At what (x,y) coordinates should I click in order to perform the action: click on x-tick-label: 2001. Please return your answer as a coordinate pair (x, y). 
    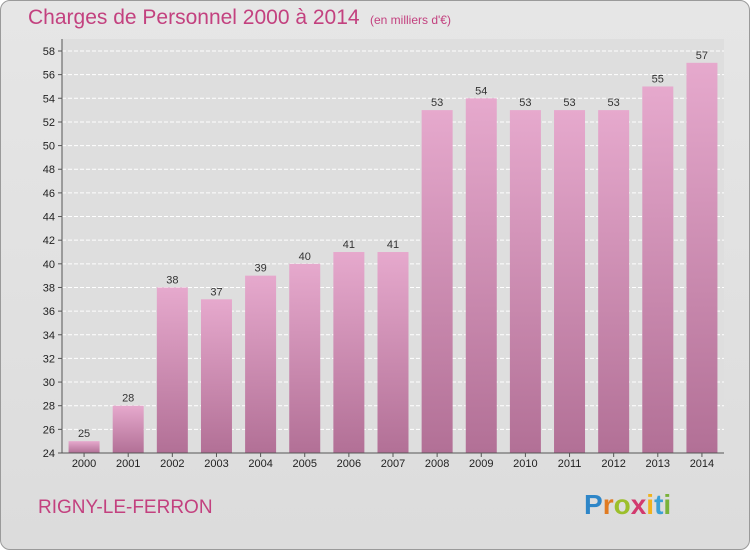
    Looking at the image, I should click on (128, 464).